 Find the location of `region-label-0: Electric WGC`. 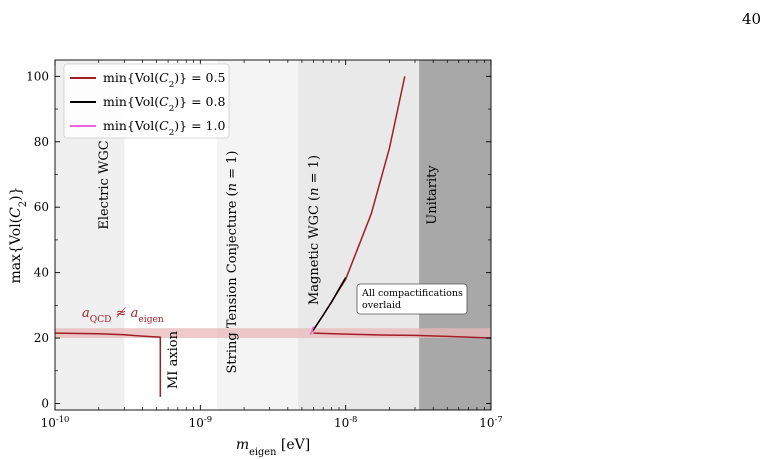

region-label-0: Electric WGC is located at coordinates (104, 184).